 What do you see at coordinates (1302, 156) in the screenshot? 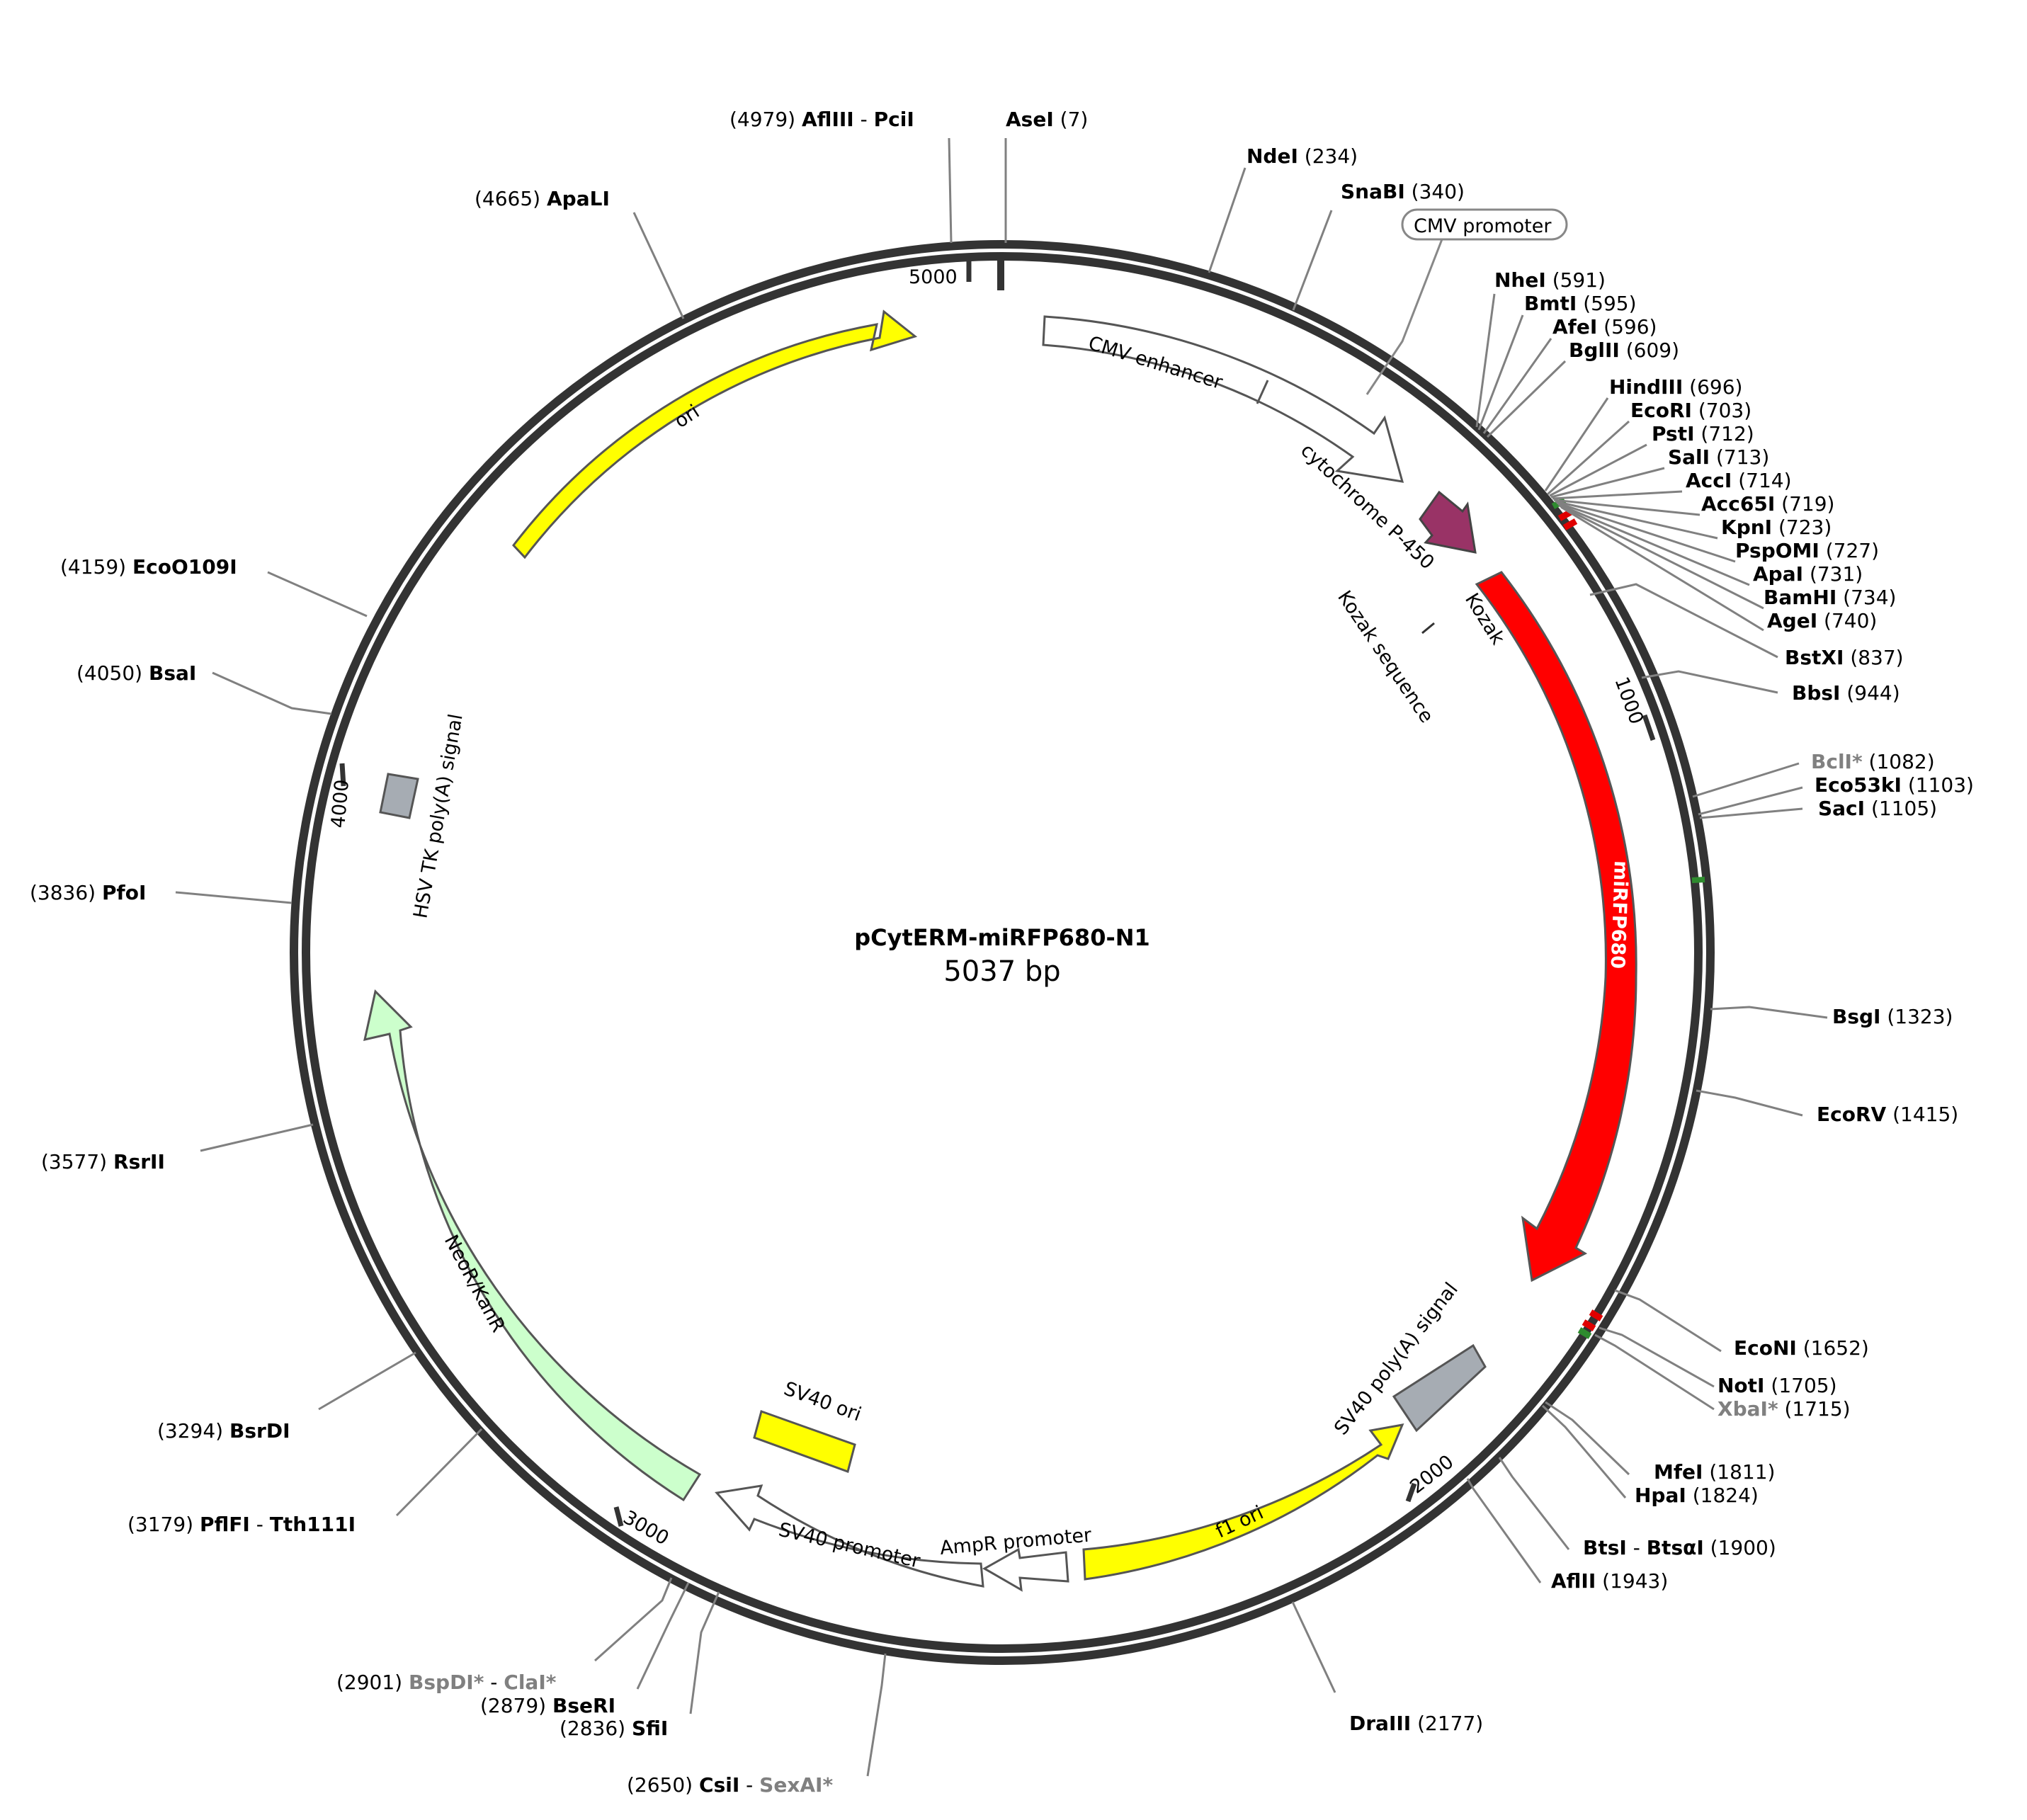
I see `site-label: NdeI (234)` at bounding box center [1302, 156].